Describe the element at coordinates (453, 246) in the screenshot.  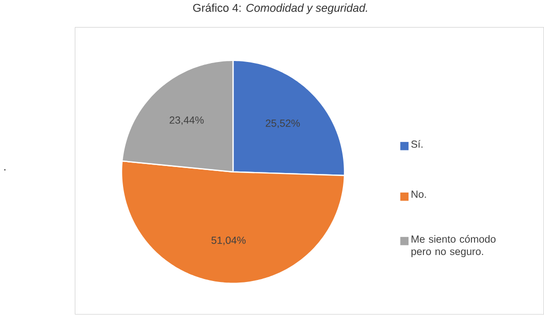
I see `legend-label: Me siento cómodo pero no seguro.` at that location.